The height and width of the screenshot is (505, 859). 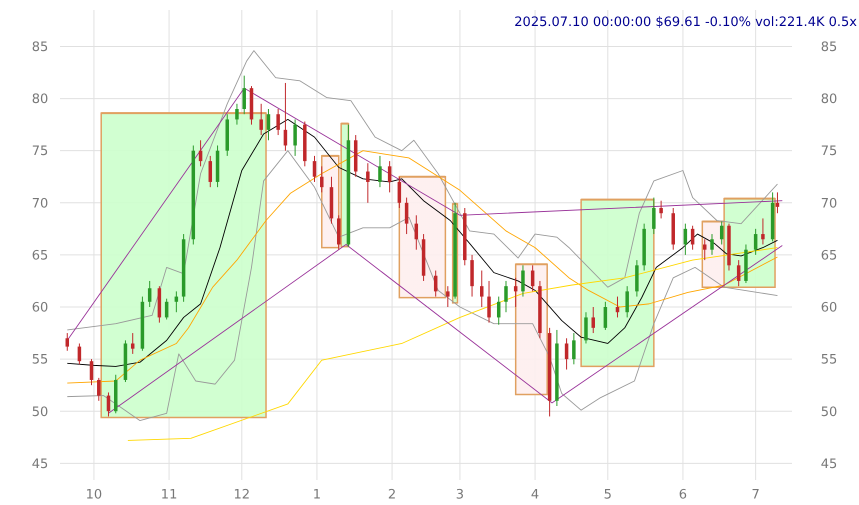 I want to click on y2-tick-label: 80, so click(x=829, y=100).